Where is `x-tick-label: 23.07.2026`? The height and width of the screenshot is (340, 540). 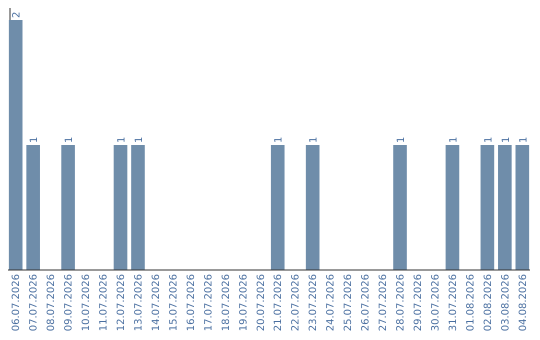 x-tick-label: 23.07.2026 is located at coordinates (314, 303).